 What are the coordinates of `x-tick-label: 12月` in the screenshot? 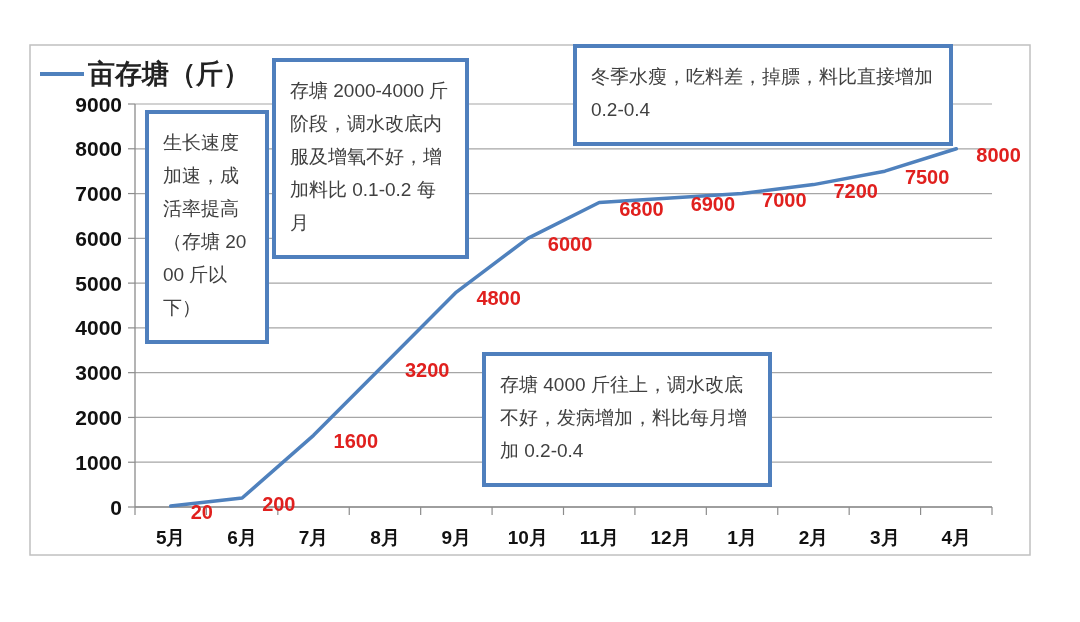 It's located at (670, 537).